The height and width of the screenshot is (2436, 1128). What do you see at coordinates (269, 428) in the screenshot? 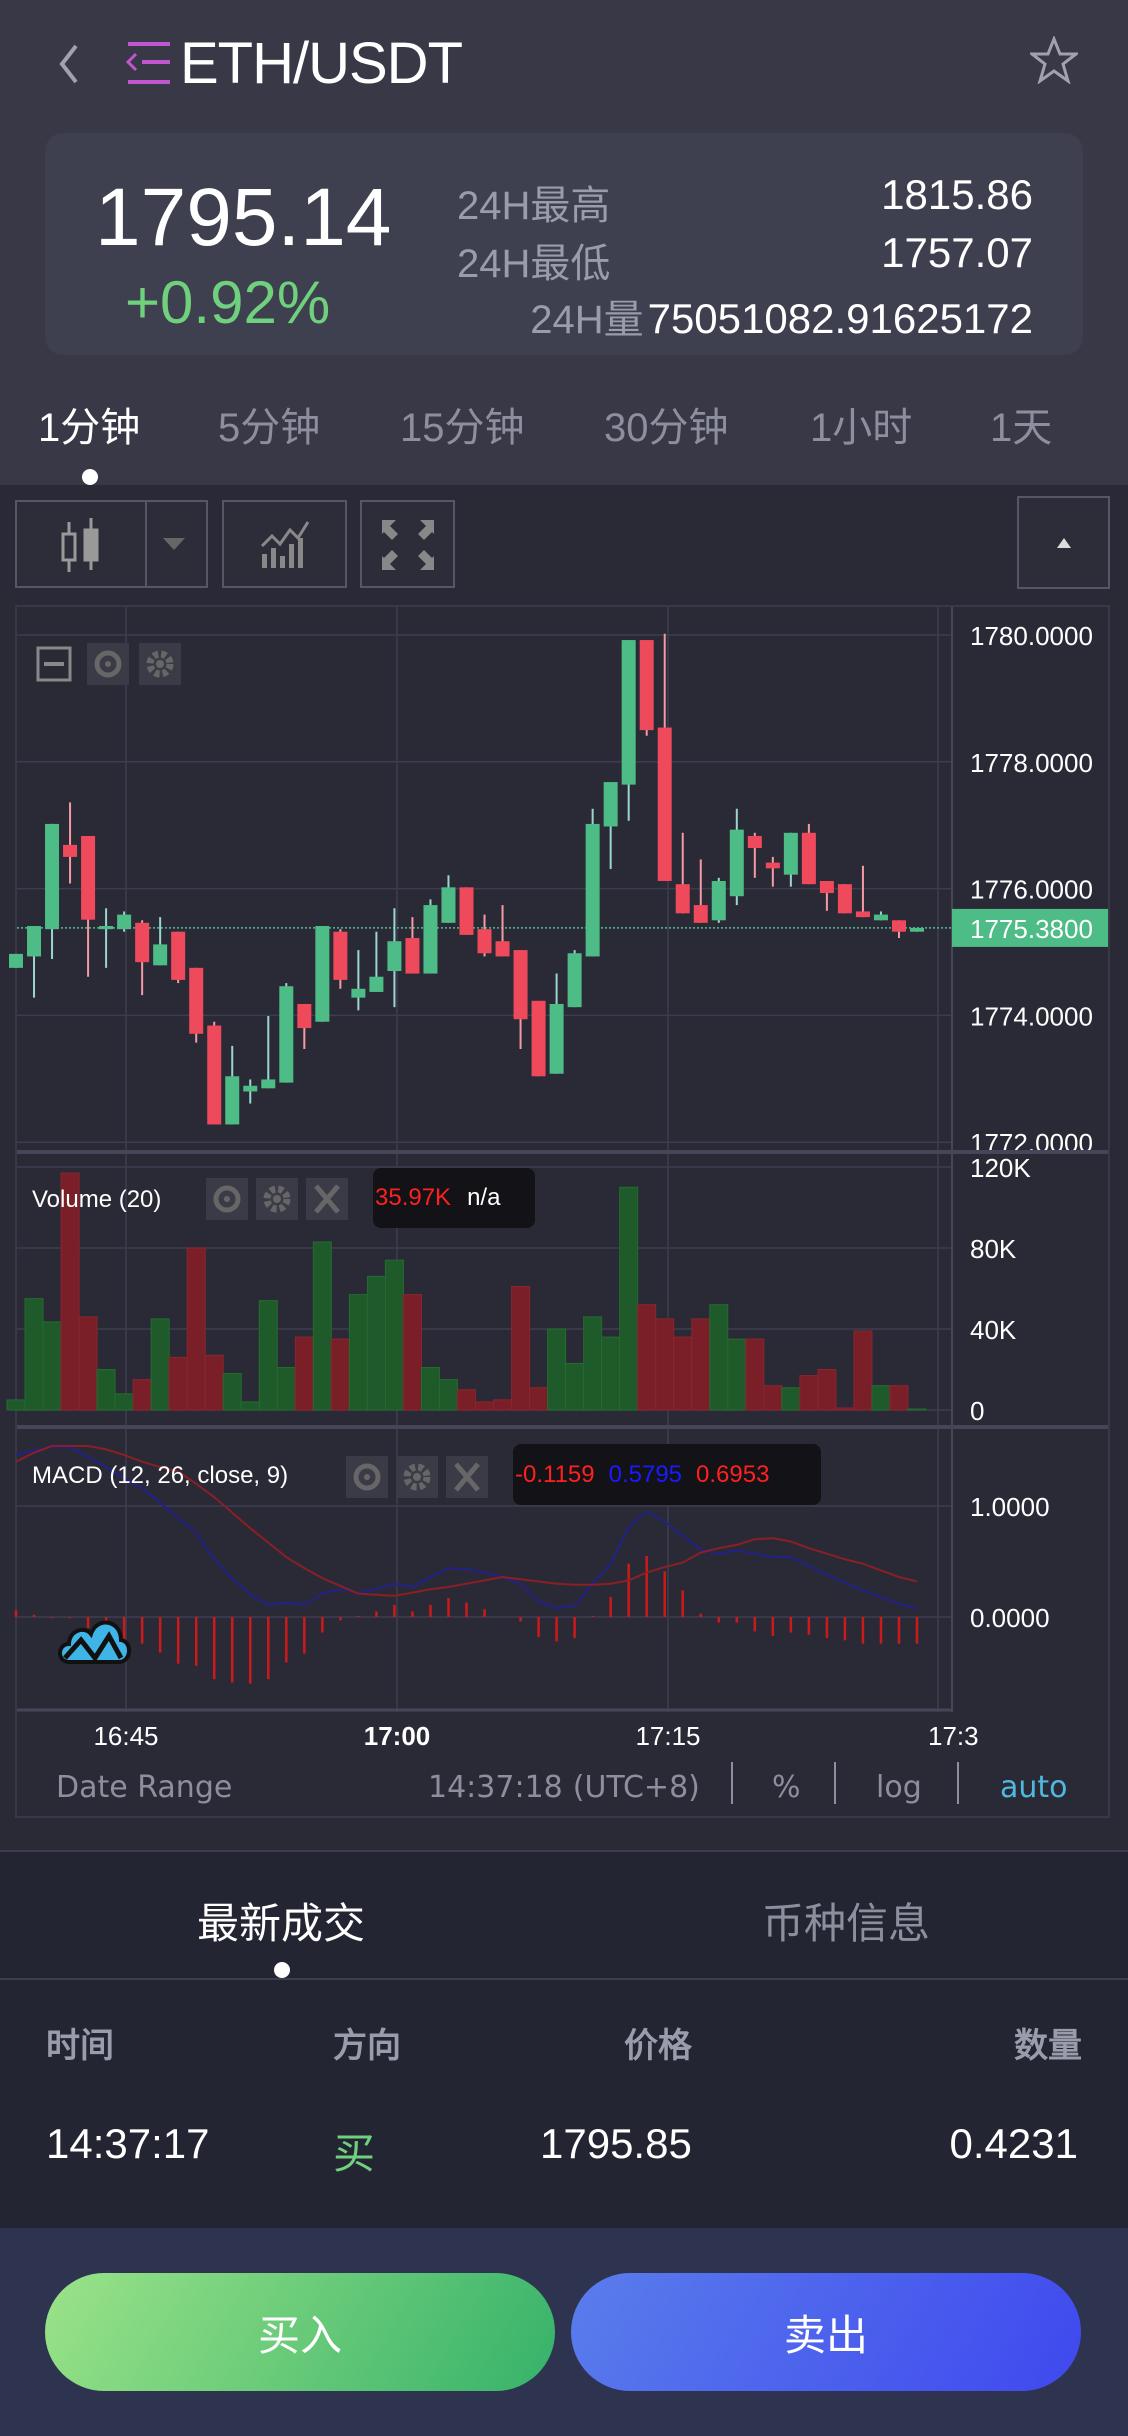
I see `tab-5min: 5分钟` at bounding box center [269, 428].